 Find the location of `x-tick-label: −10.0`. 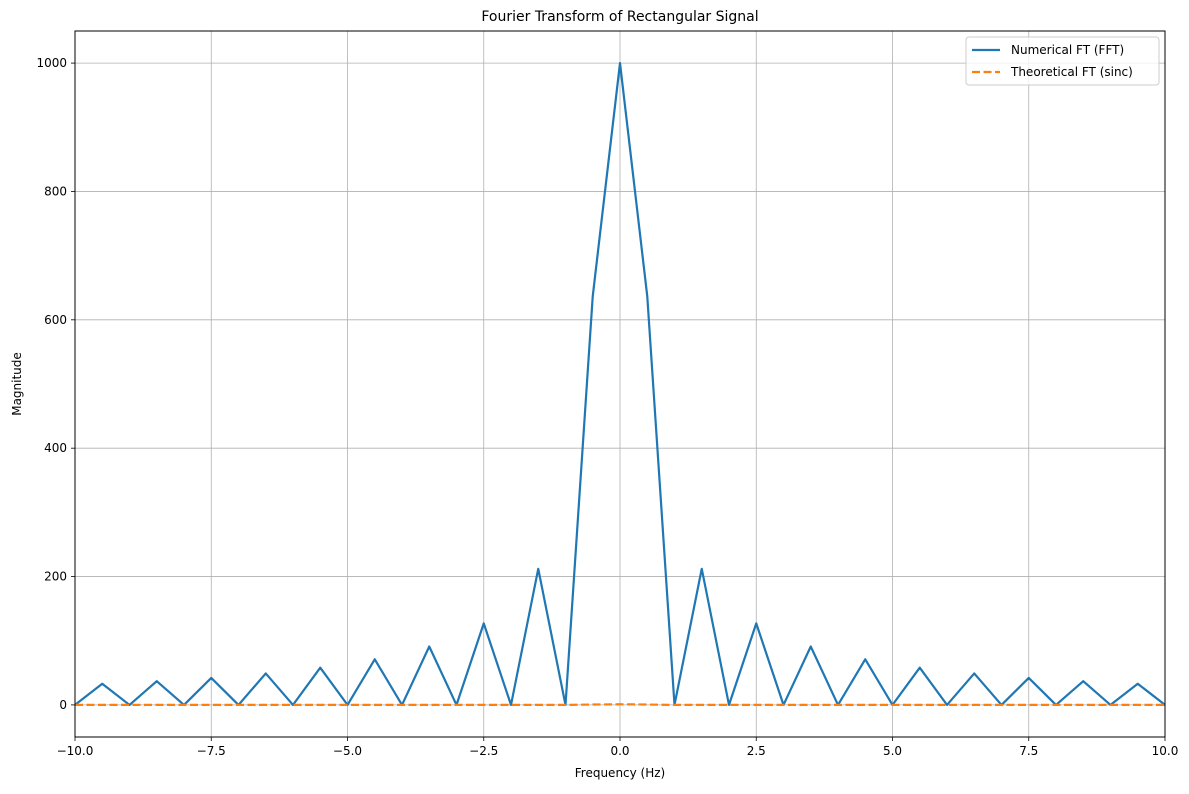

x-tick-label: −10.0 is located at coordinates (75, 751).